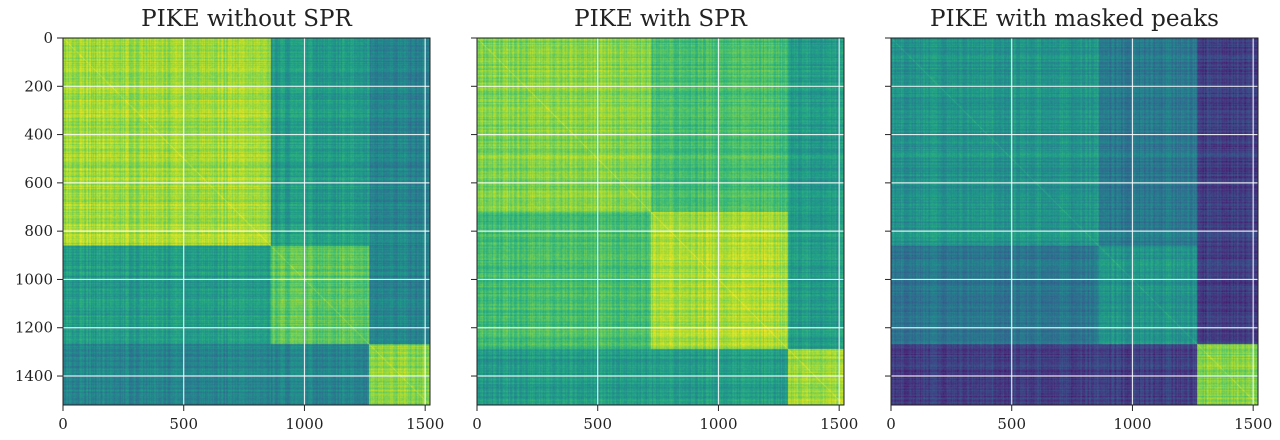 The height and width of the screenshot is (440, 1280). What do you see at coordinates (38, 183) in the screenshot?
I see `y-tick-label: 600` at bounding box center [38, 183].